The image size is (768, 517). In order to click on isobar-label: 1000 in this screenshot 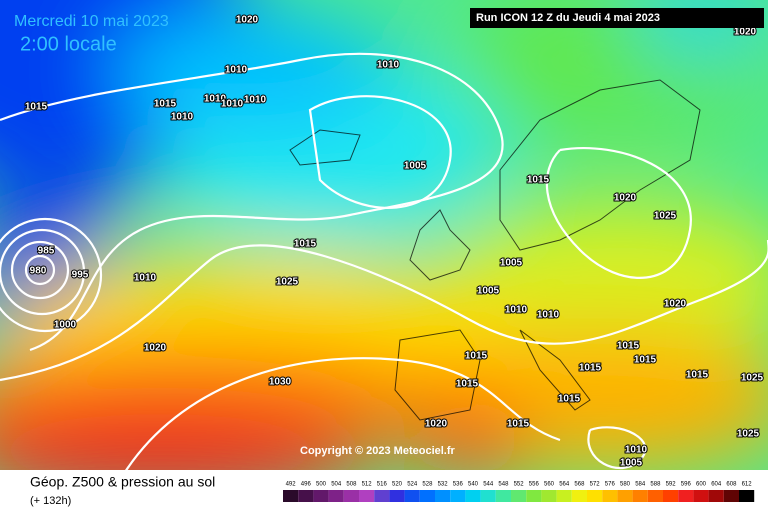, I will do `click(65, 325)`.